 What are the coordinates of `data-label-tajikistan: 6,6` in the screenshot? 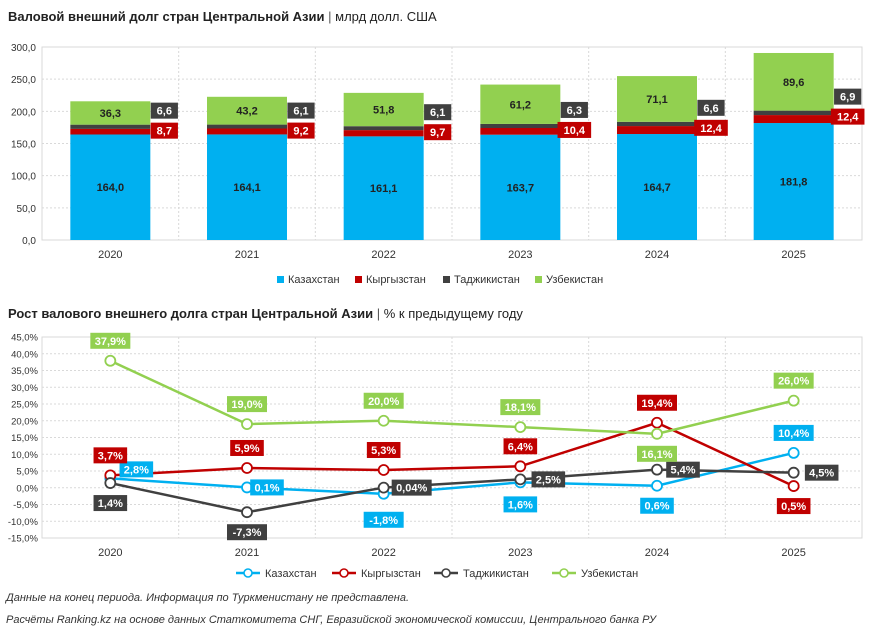 It's located at (710, 109).